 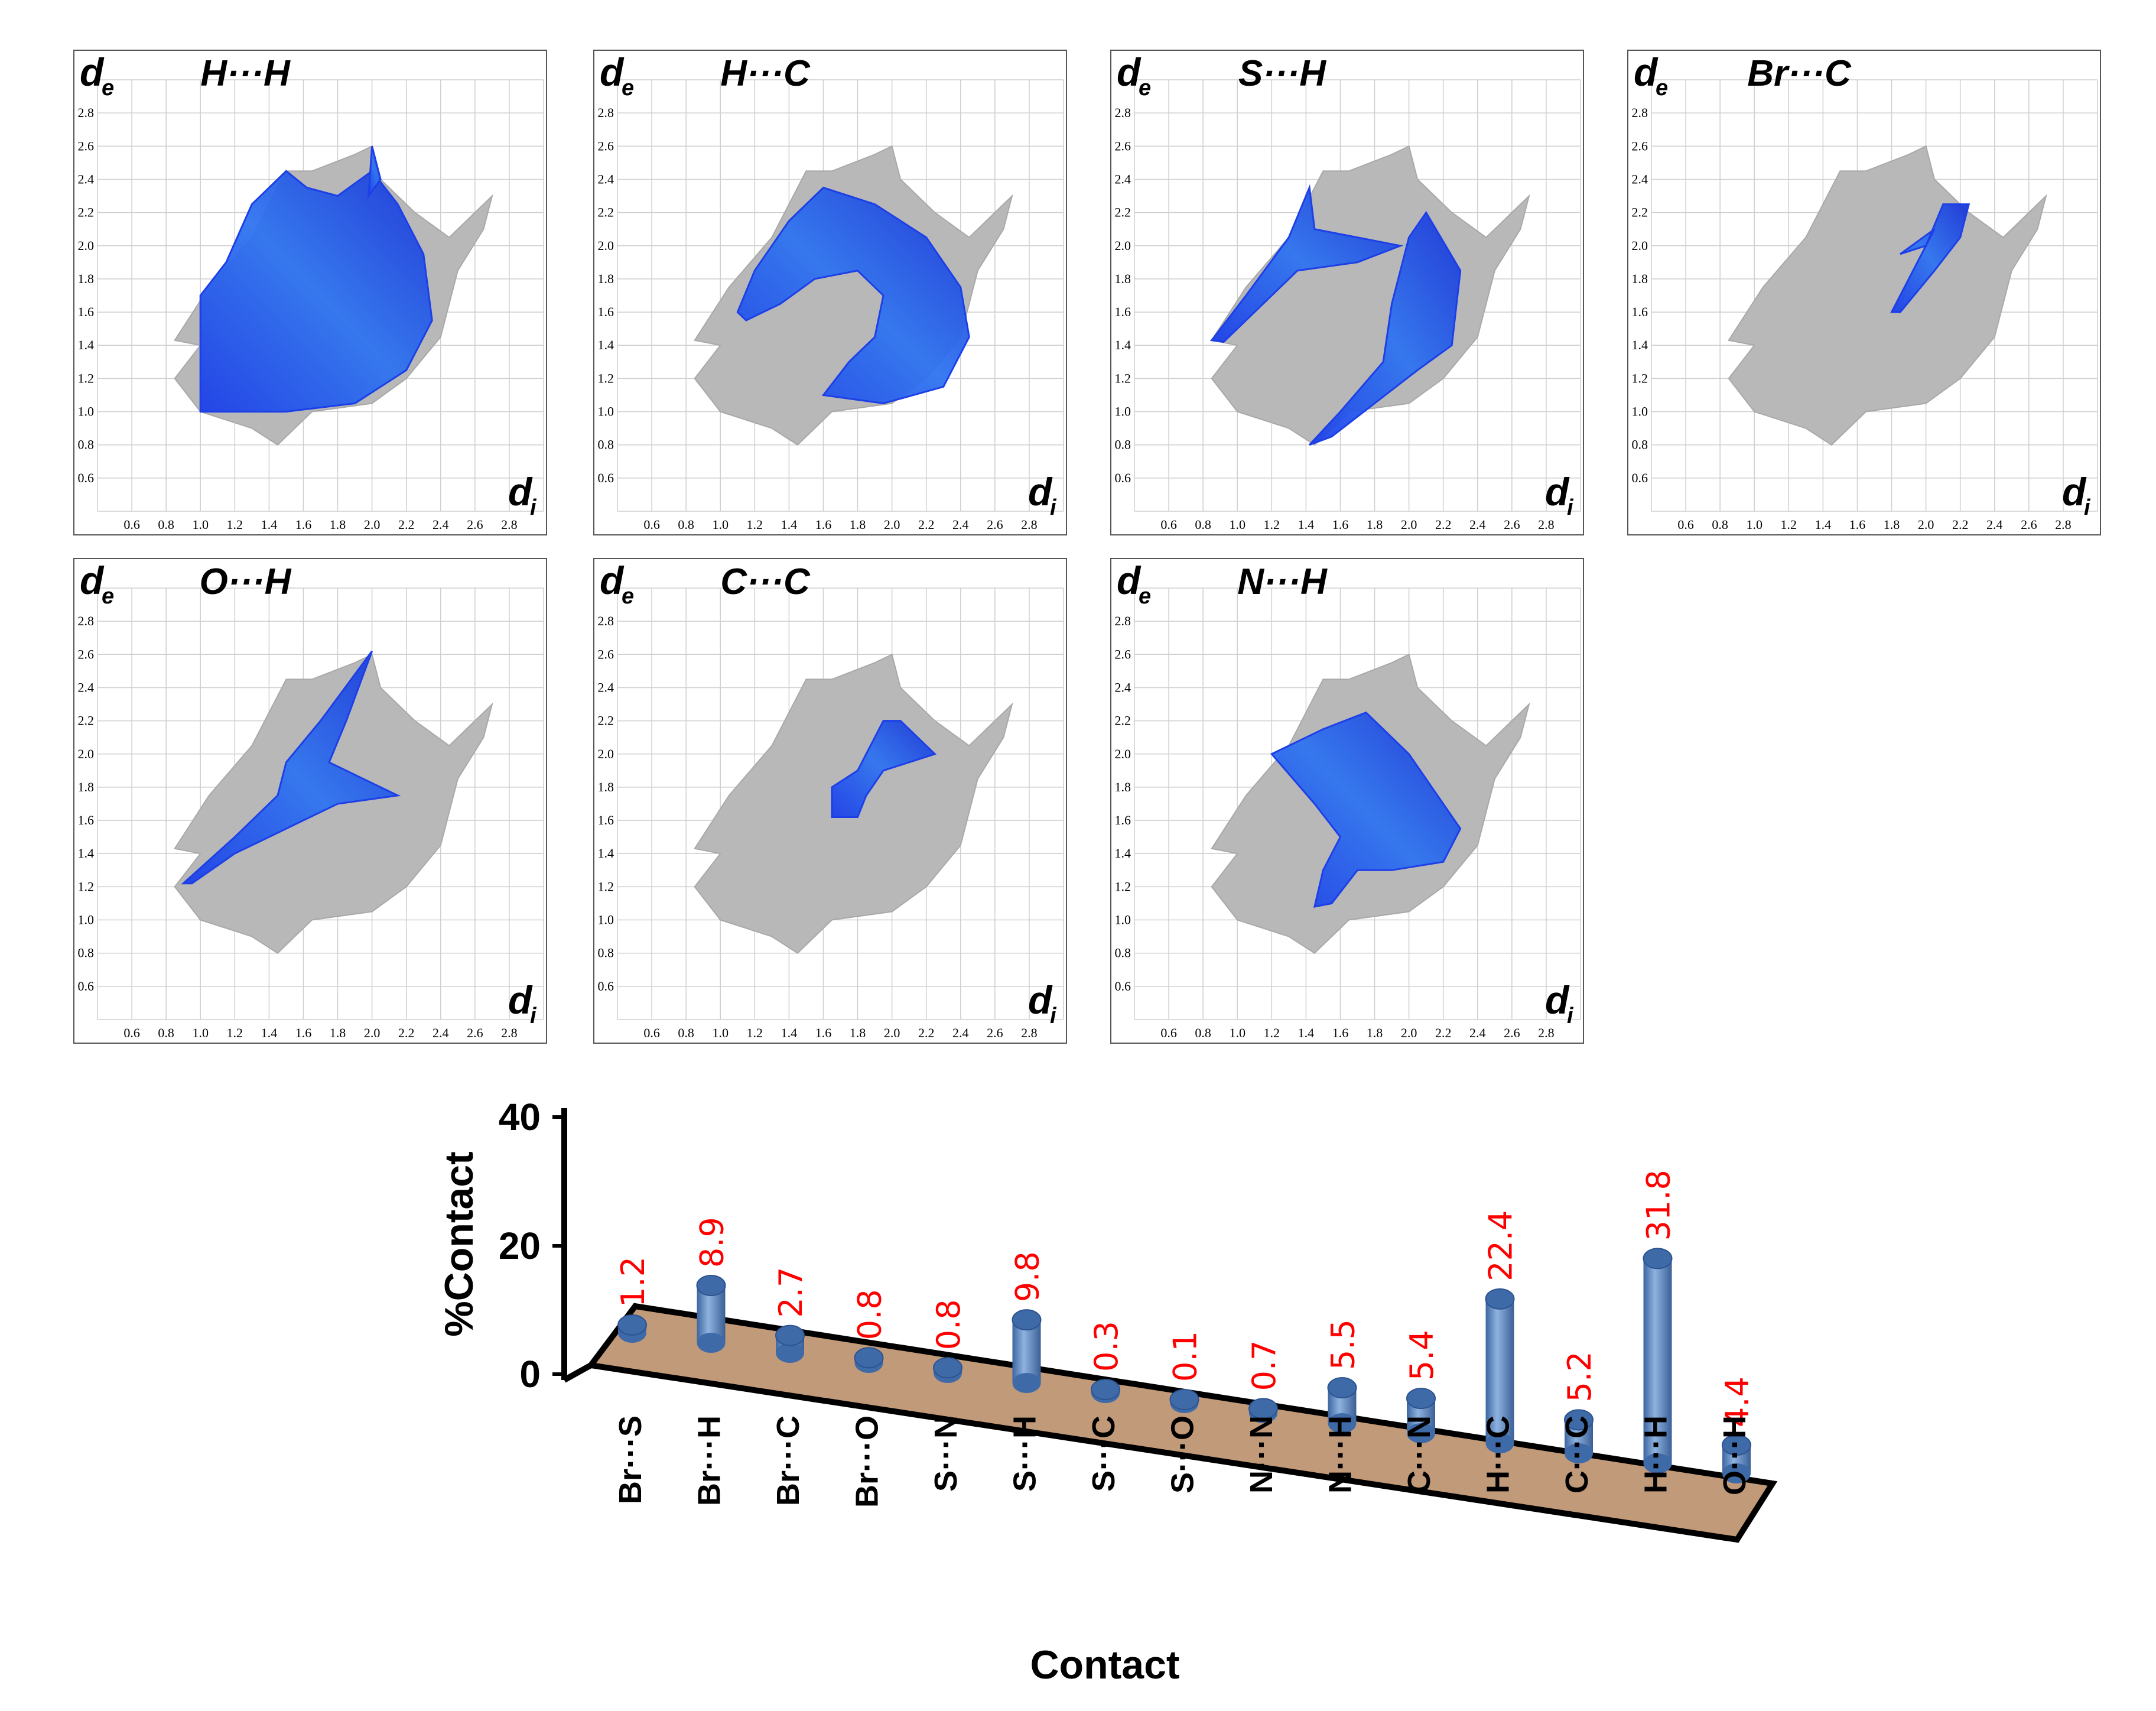 What do you see at coordinates (867, 1462) in the screenshot?
I see `category-label: Br···O` at bounding box center [867, 1462].